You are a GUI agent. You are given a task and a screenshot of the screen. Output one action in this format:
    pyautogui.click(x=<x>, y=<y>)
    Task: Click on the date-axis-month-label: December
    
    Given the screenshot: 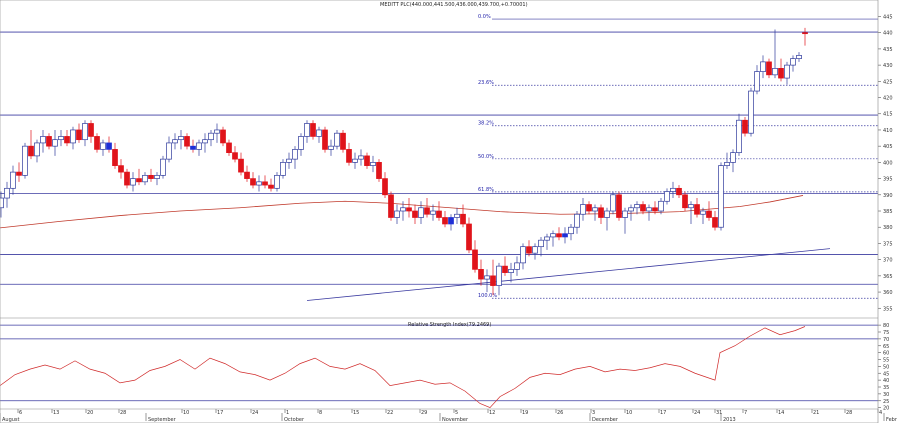 What is the action you would take?
    pyautogui.click(x=605, y=420)
    